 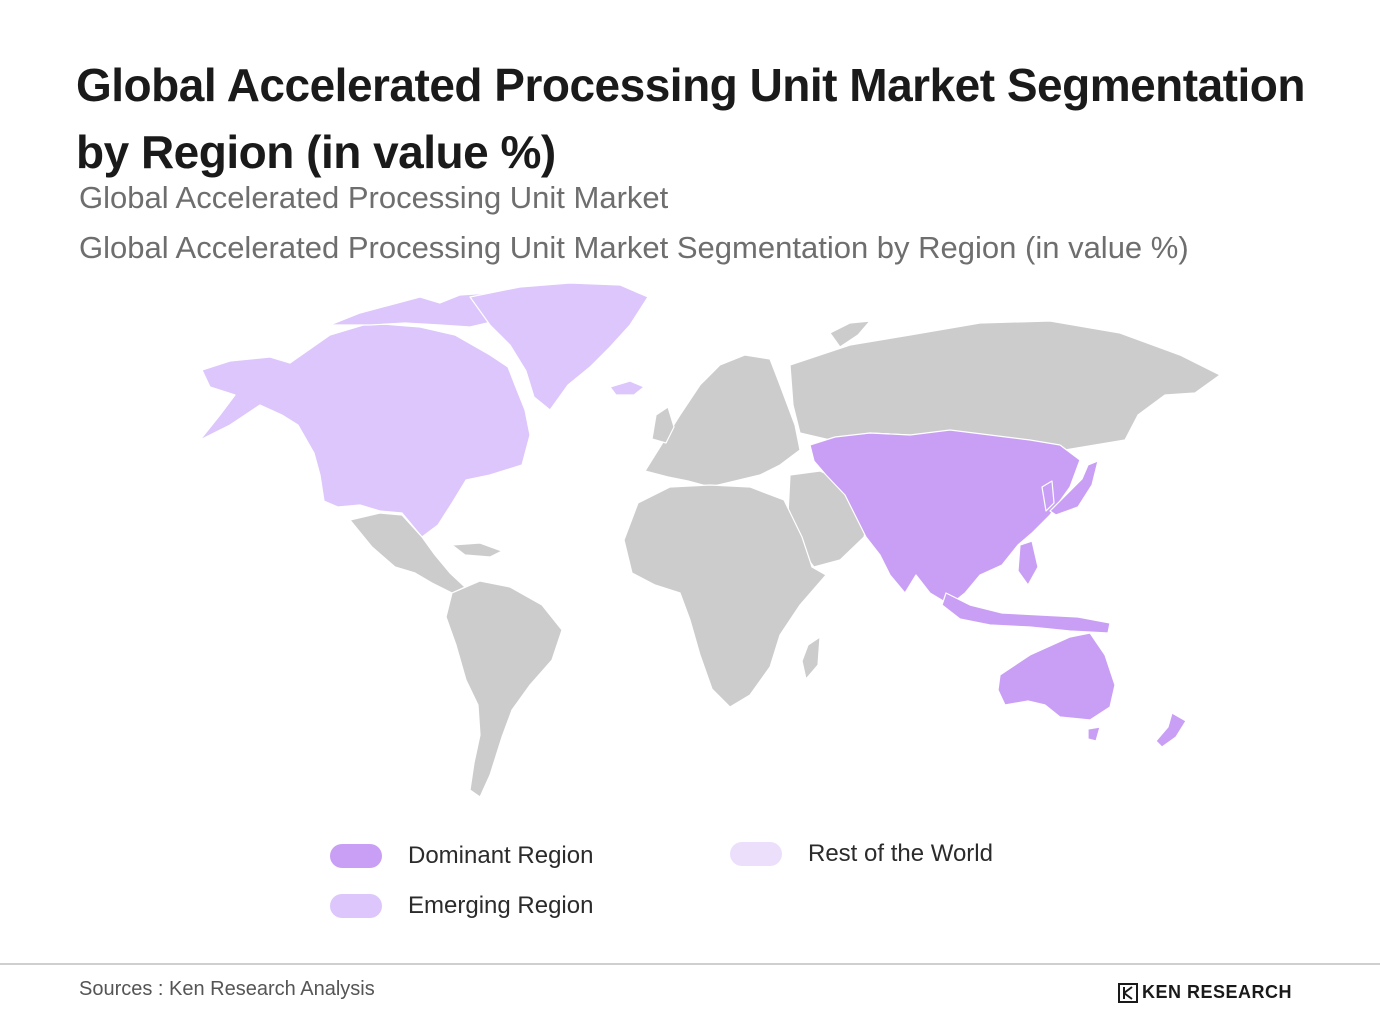 I want to click on legend-item-rest: Rest of the World, so click(x=861, y=854).